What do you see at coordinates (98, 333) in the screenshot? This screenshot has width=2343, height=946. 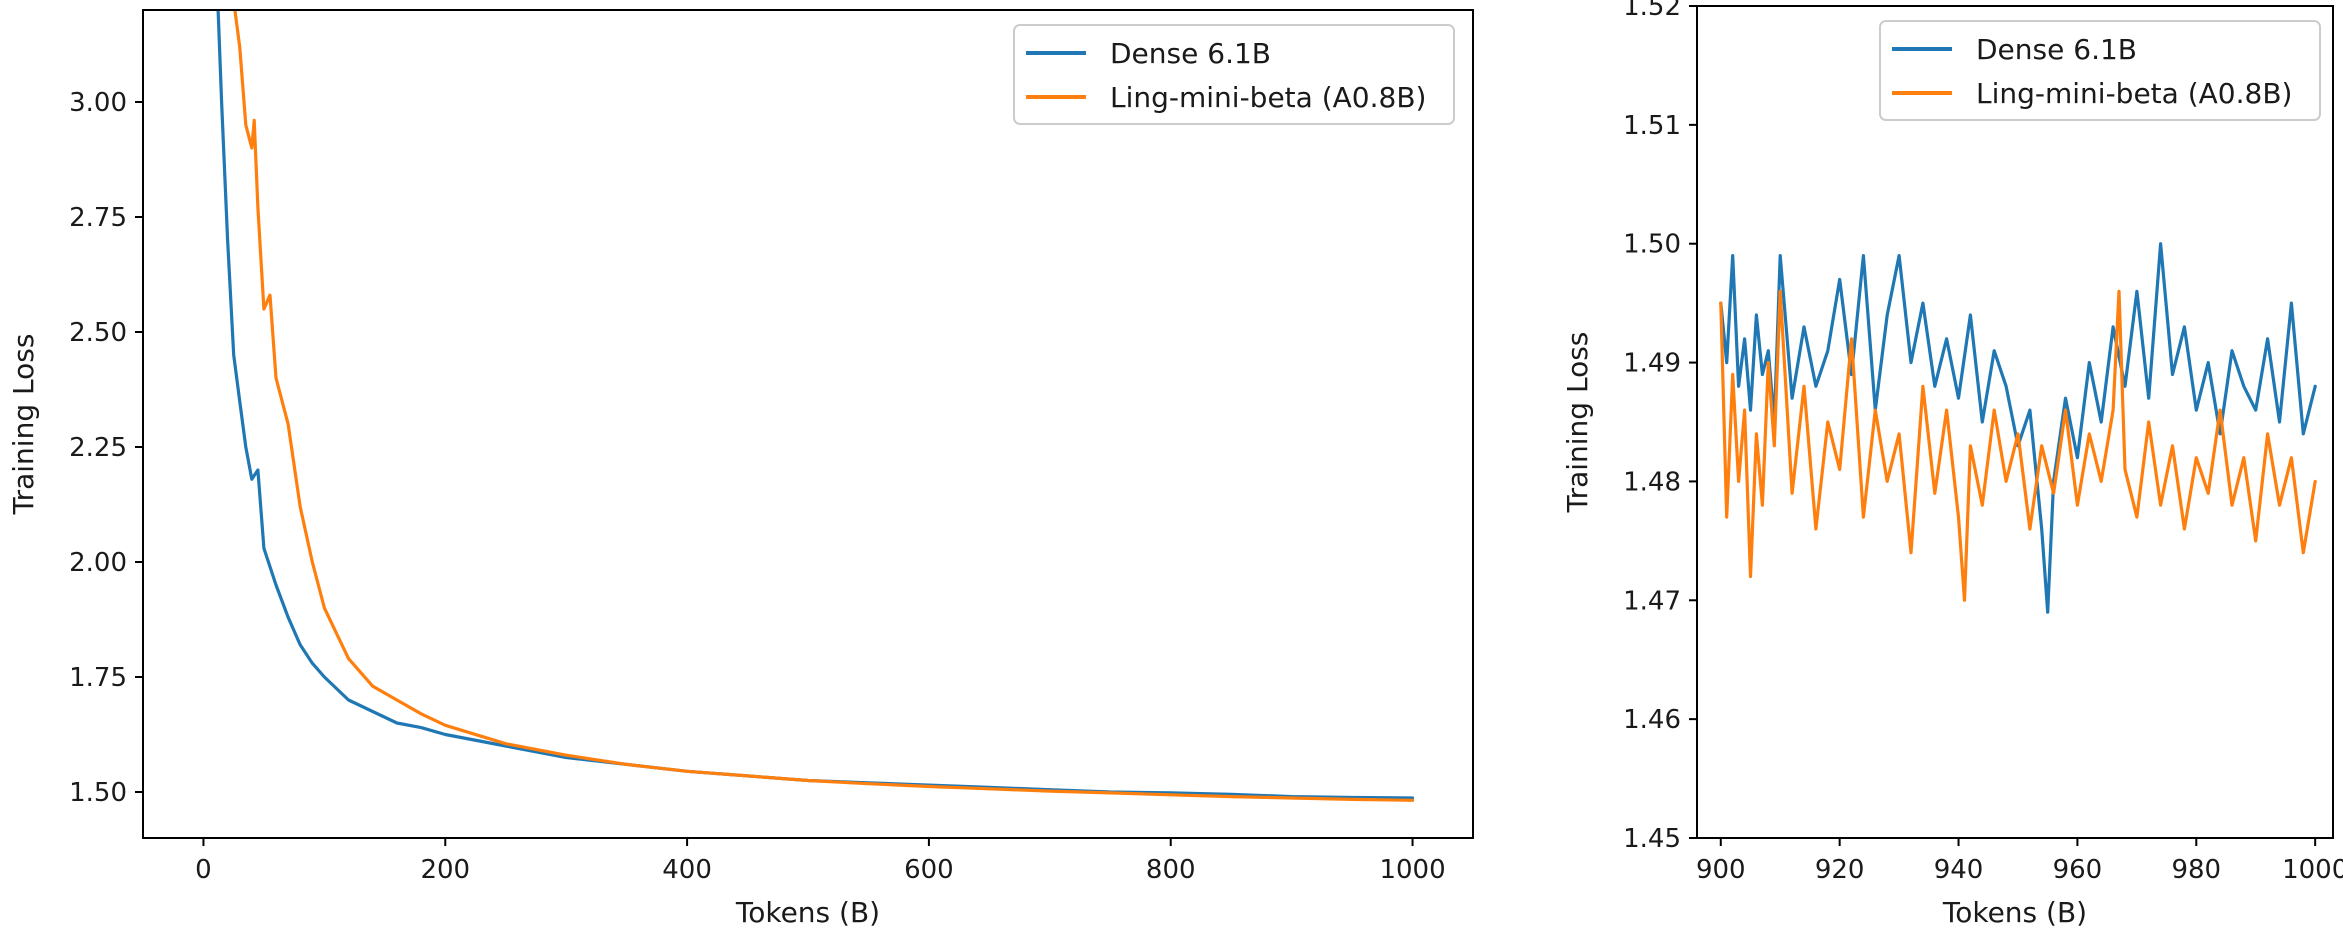 I see `y-tick-label: 2.50` at bounding box center [98, 333].